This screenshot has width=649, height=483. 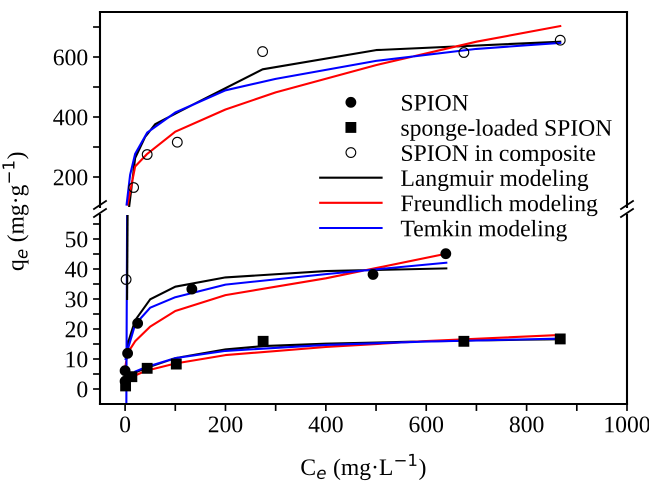 I want to click on x-tick-label: 200, so click(x=225, y=424).